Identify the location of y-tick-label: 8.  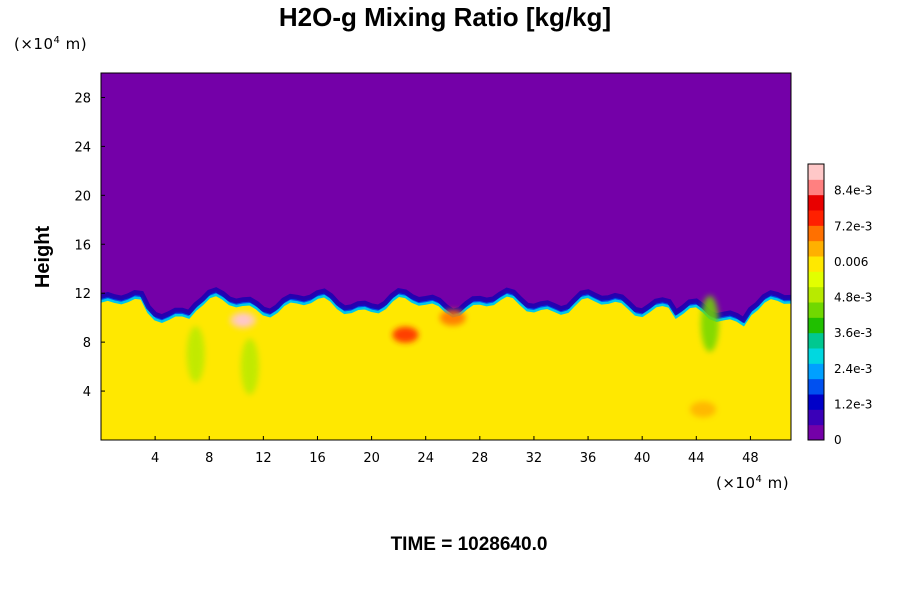
(87, 343).